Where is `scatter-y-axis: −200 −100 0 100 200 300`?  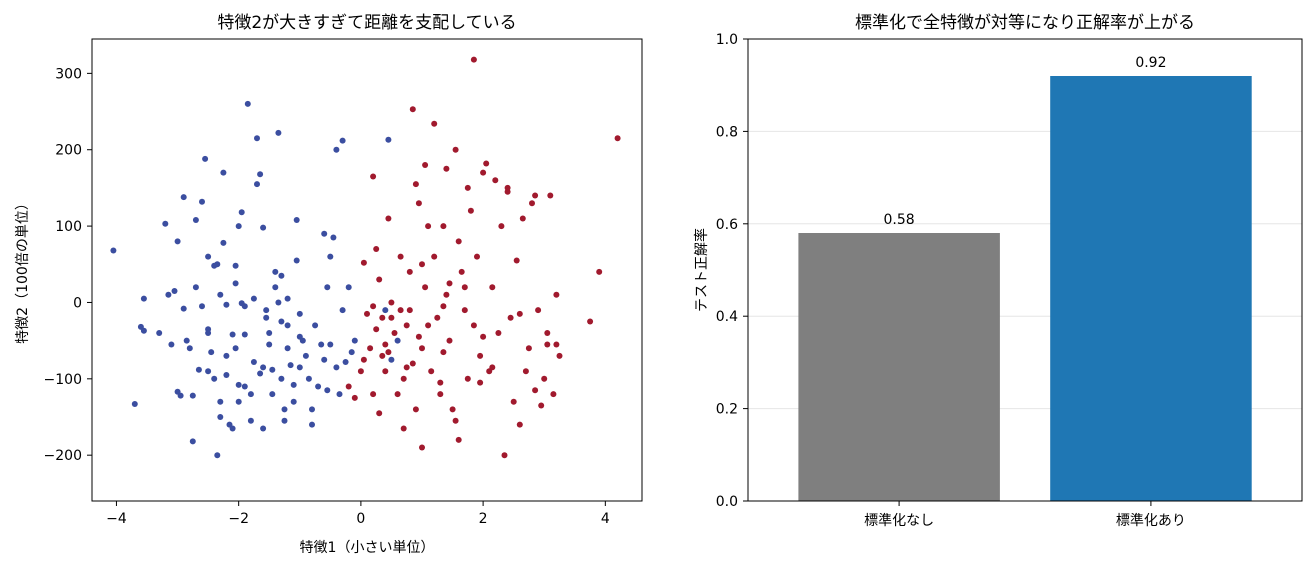 scatter-y-axis: −200 −100 0 100 200 300 is located at coordinates (68, 265).